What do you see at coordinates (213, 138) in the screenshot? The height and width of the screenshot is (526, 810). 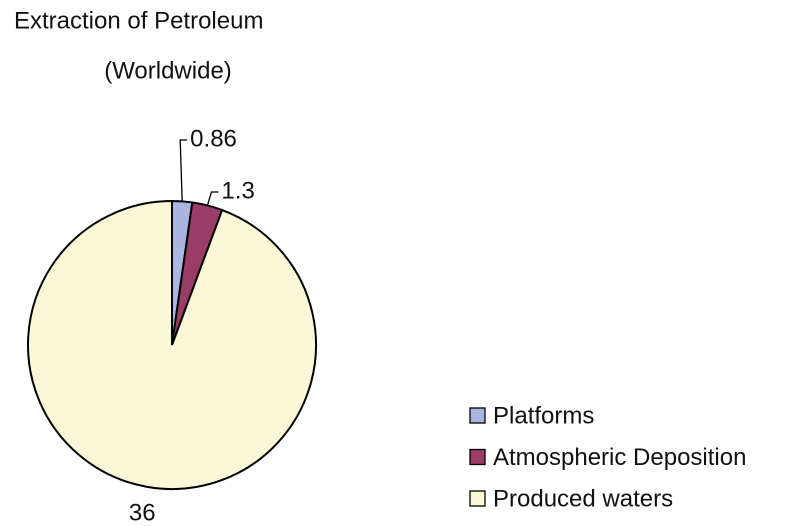 I see `data-label: 0.86` at bounding box center [213, 138].